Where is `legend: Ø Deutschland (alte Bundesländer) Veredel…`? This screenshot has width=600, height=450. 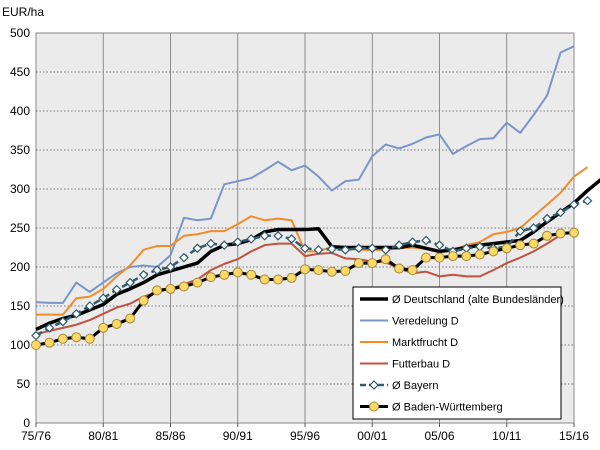
legend: Ø Deutschland (alte Bundesländer) Veredel… is located at coordinates (458, 353).